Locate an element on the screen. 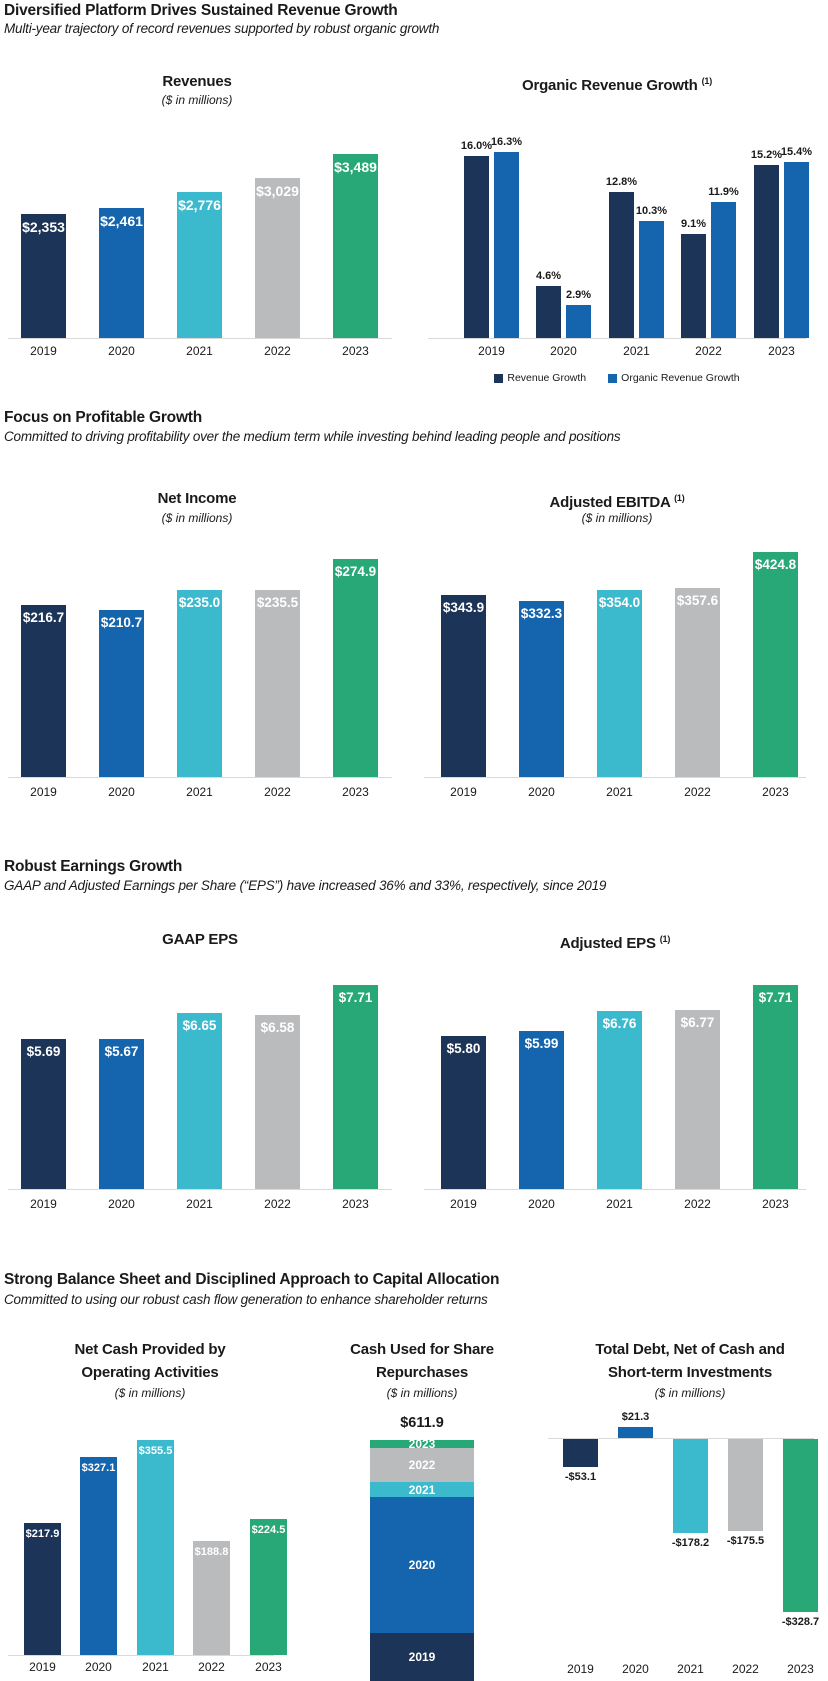  total-debt-chart-units: ($ in millions) is located at coordinates (684, 1393).